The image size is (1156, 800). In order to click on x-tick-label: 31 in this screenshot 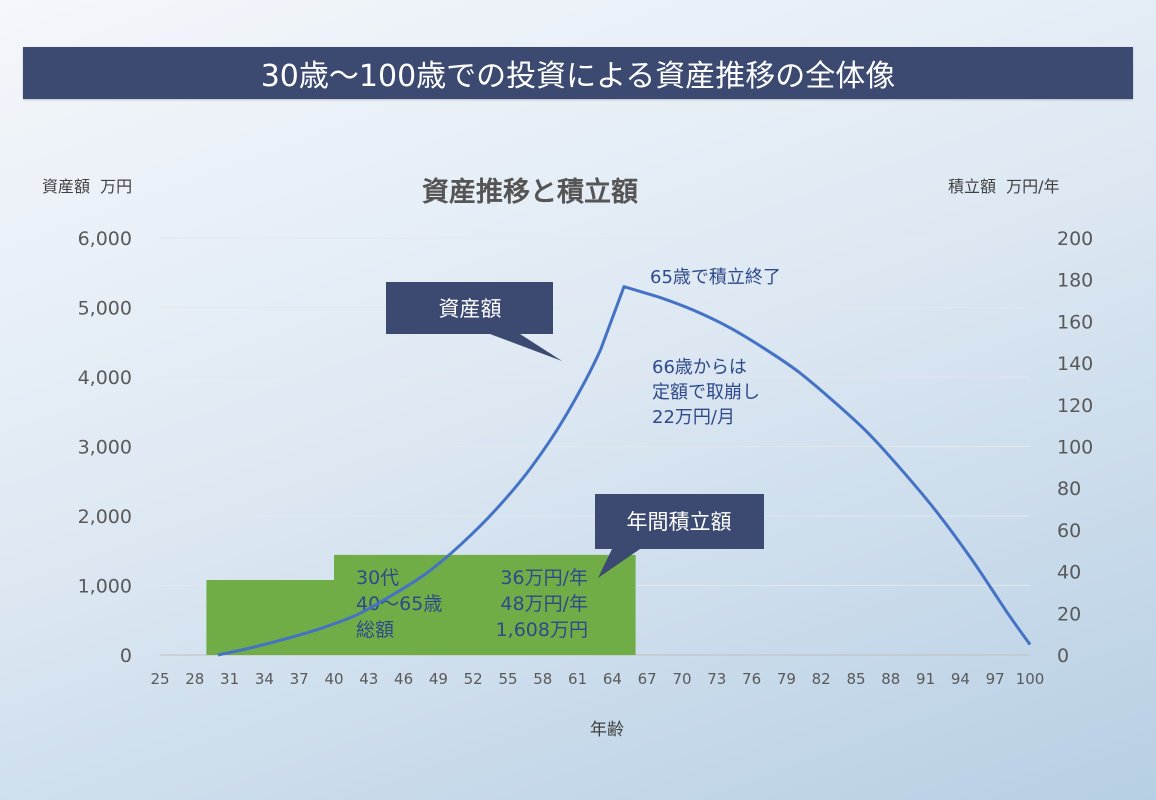, I will do `click(229, 679)`.